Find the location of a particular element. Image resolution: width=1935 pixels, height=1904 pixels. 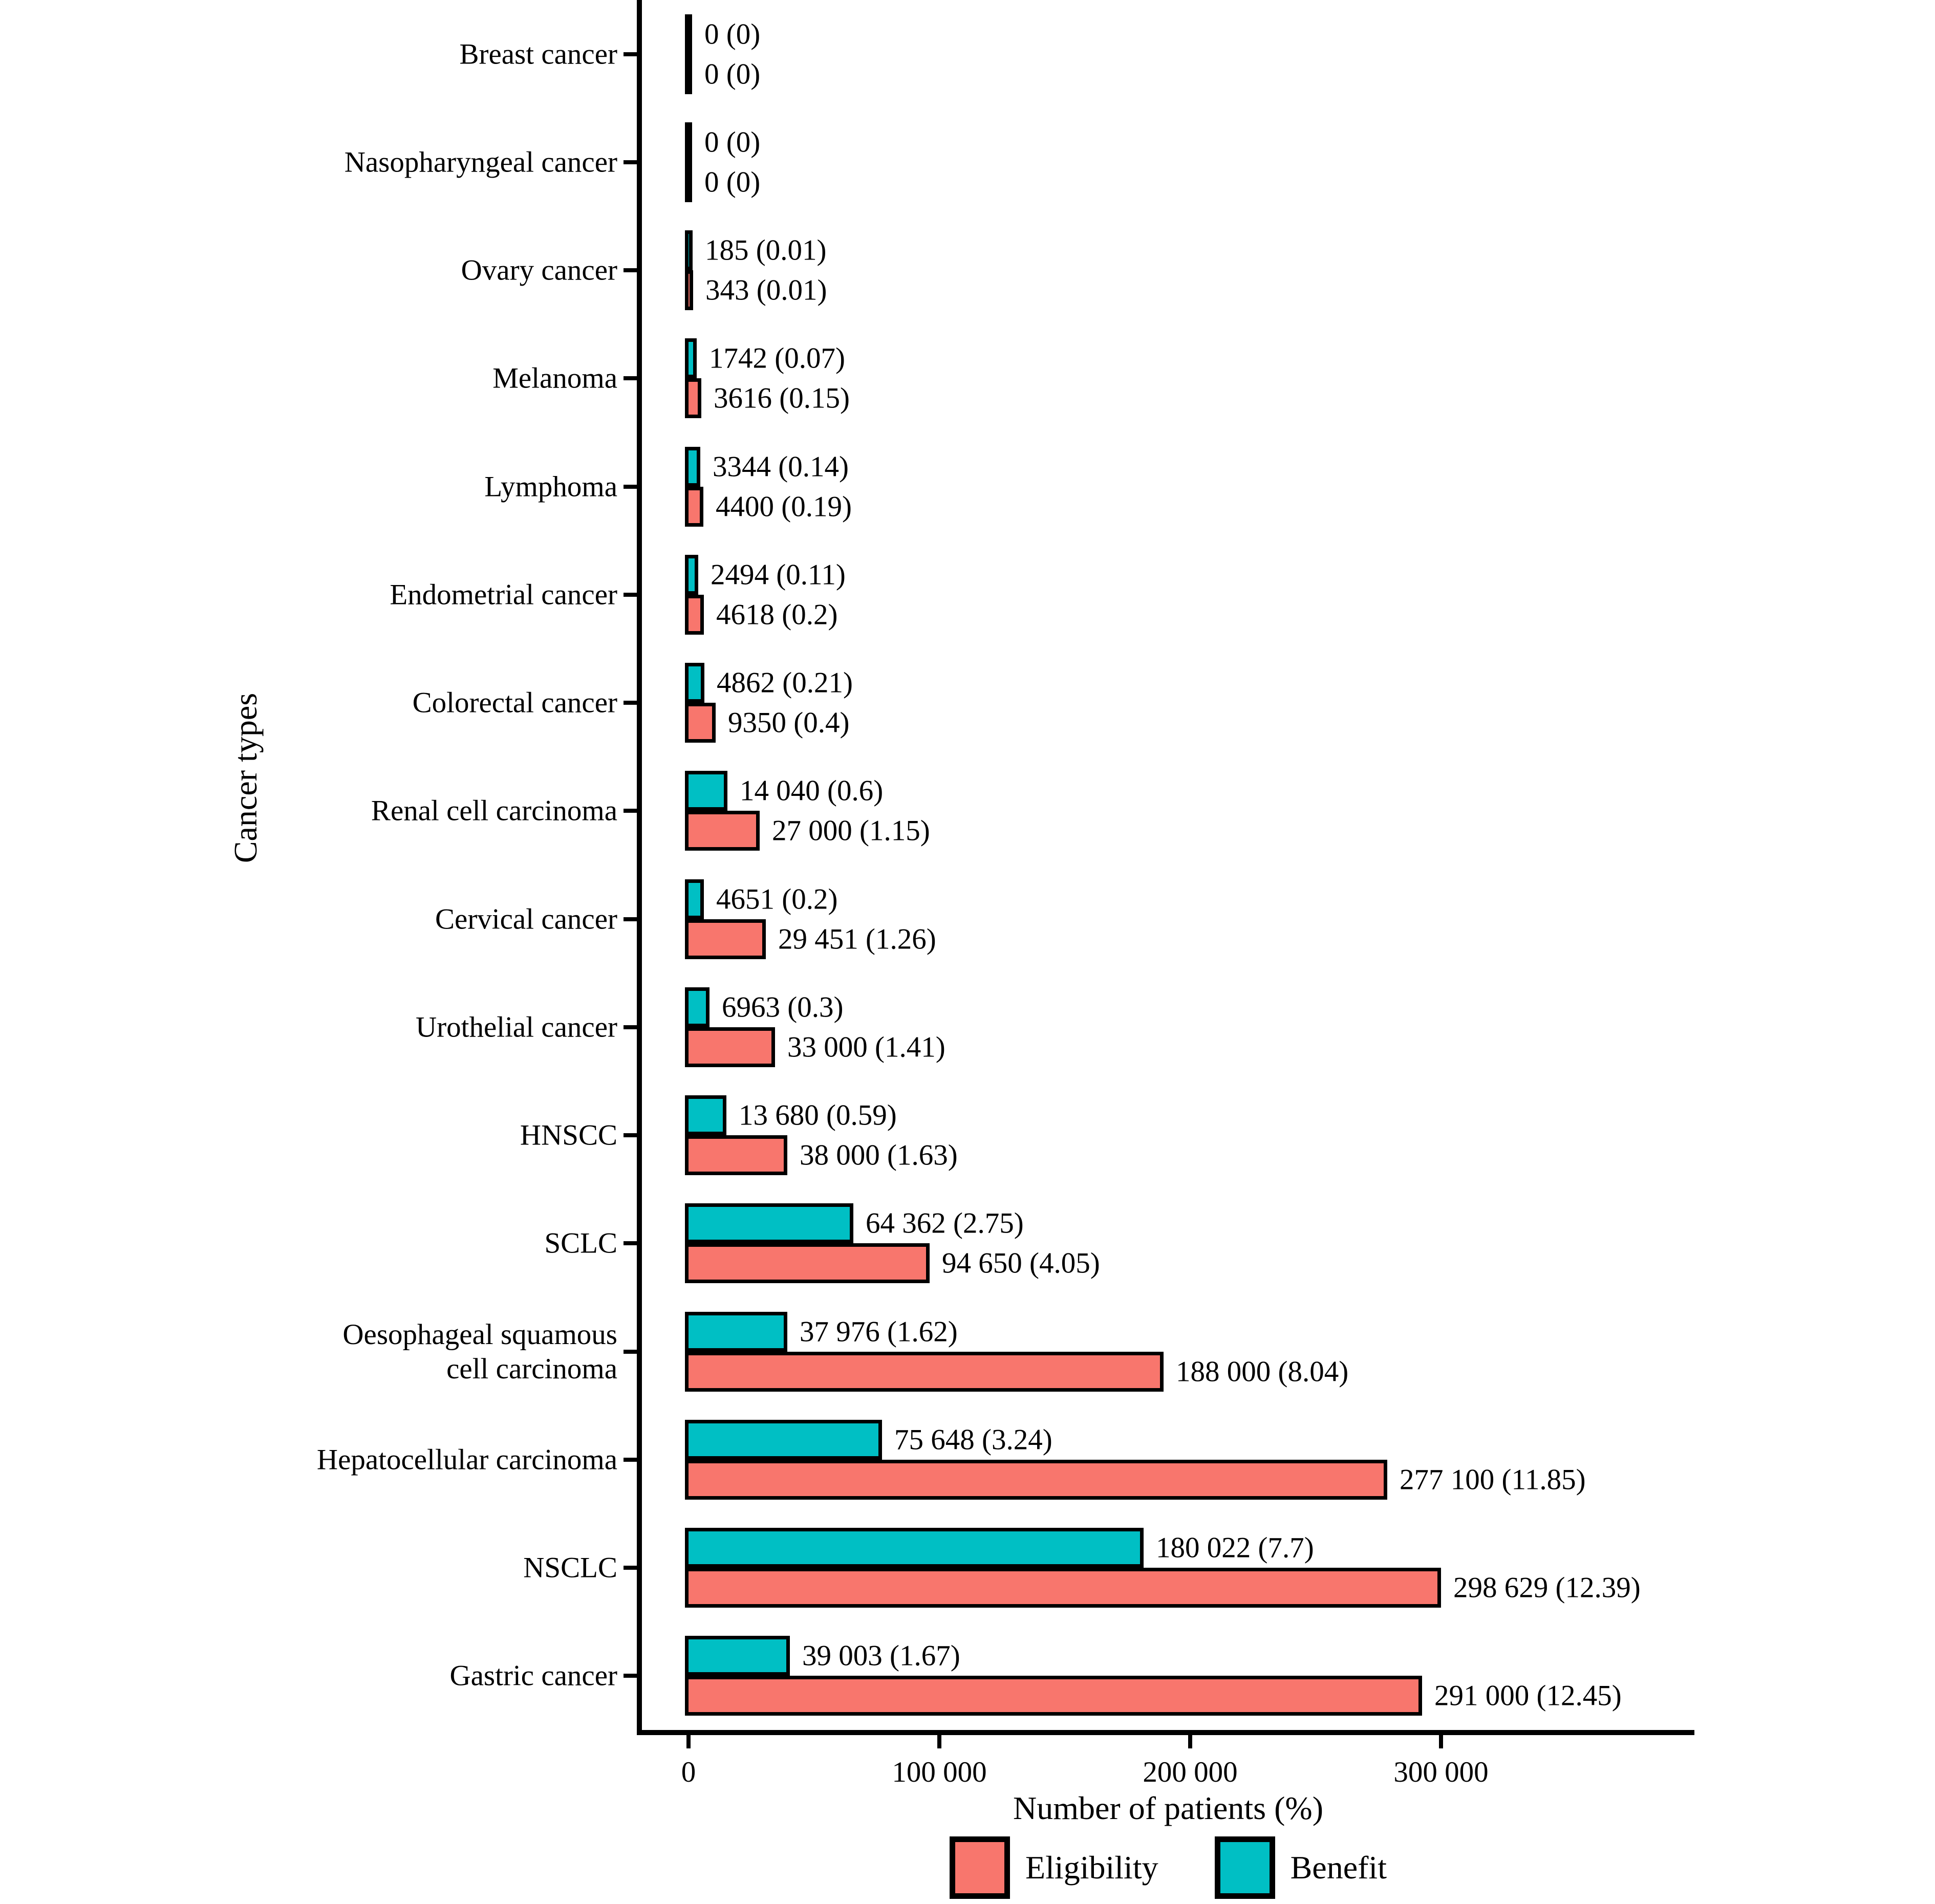

eligibility-value-label: 277 100 (11.85) is located at coordinates (1493, 1479).